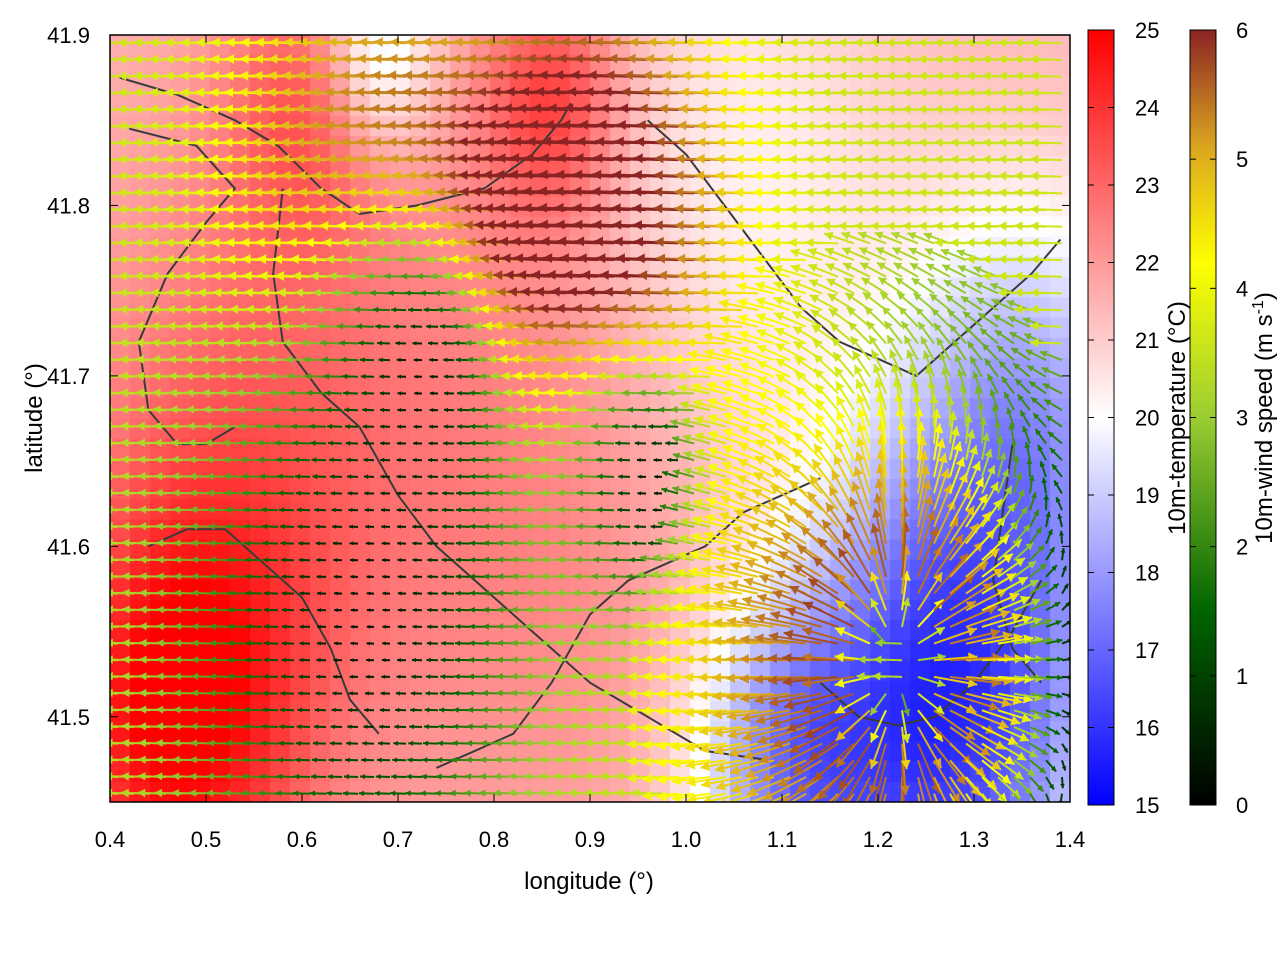 The width and height of the screenshot is (1280, 960). Describe the element at coordinates (1147, 185) in the screenshot. I see `colorbar-tick-label: 23` at that location.